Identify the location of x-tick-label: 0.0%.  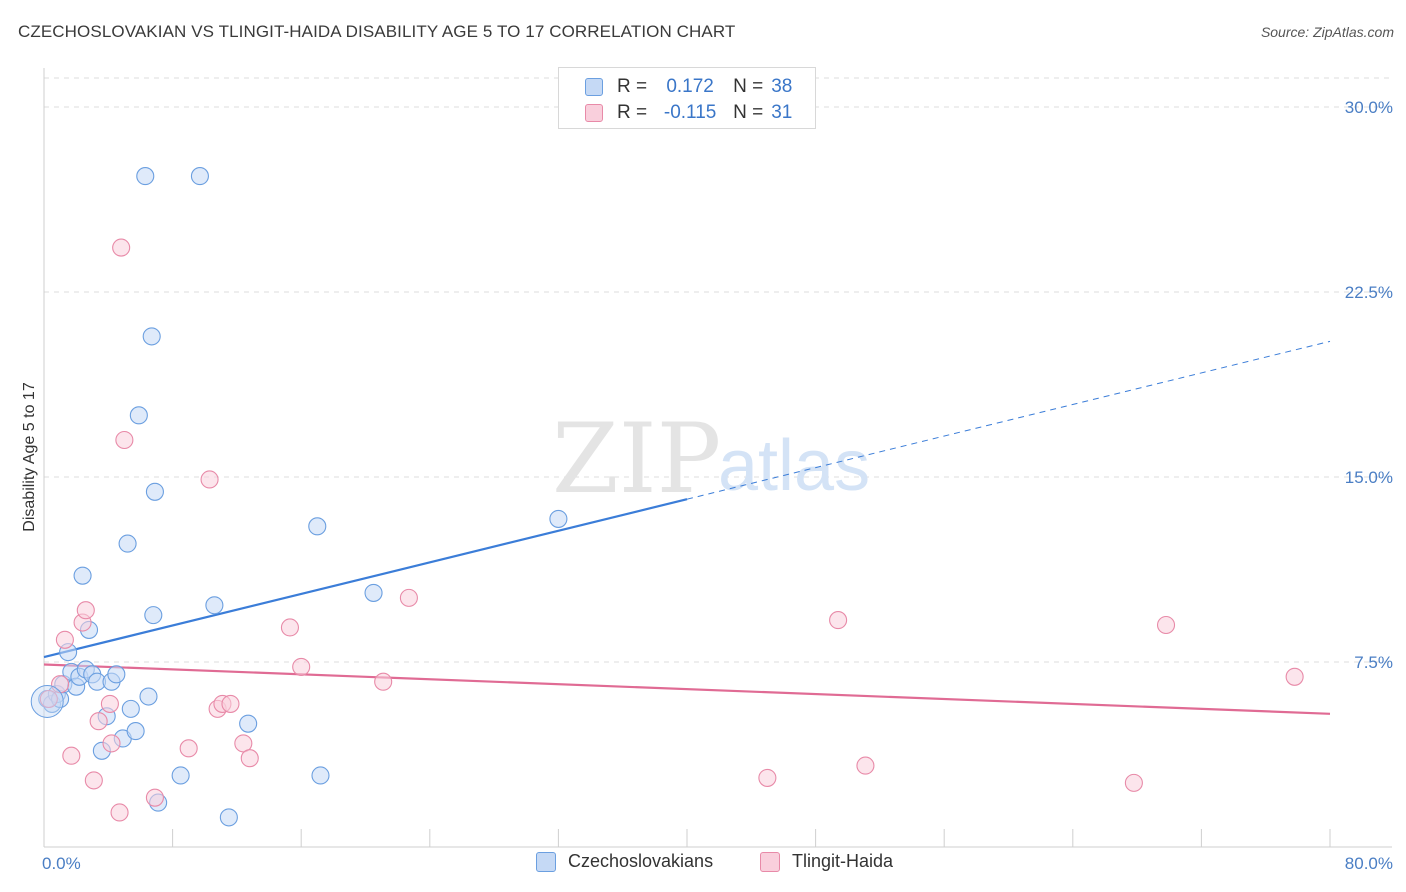
(61, 863).